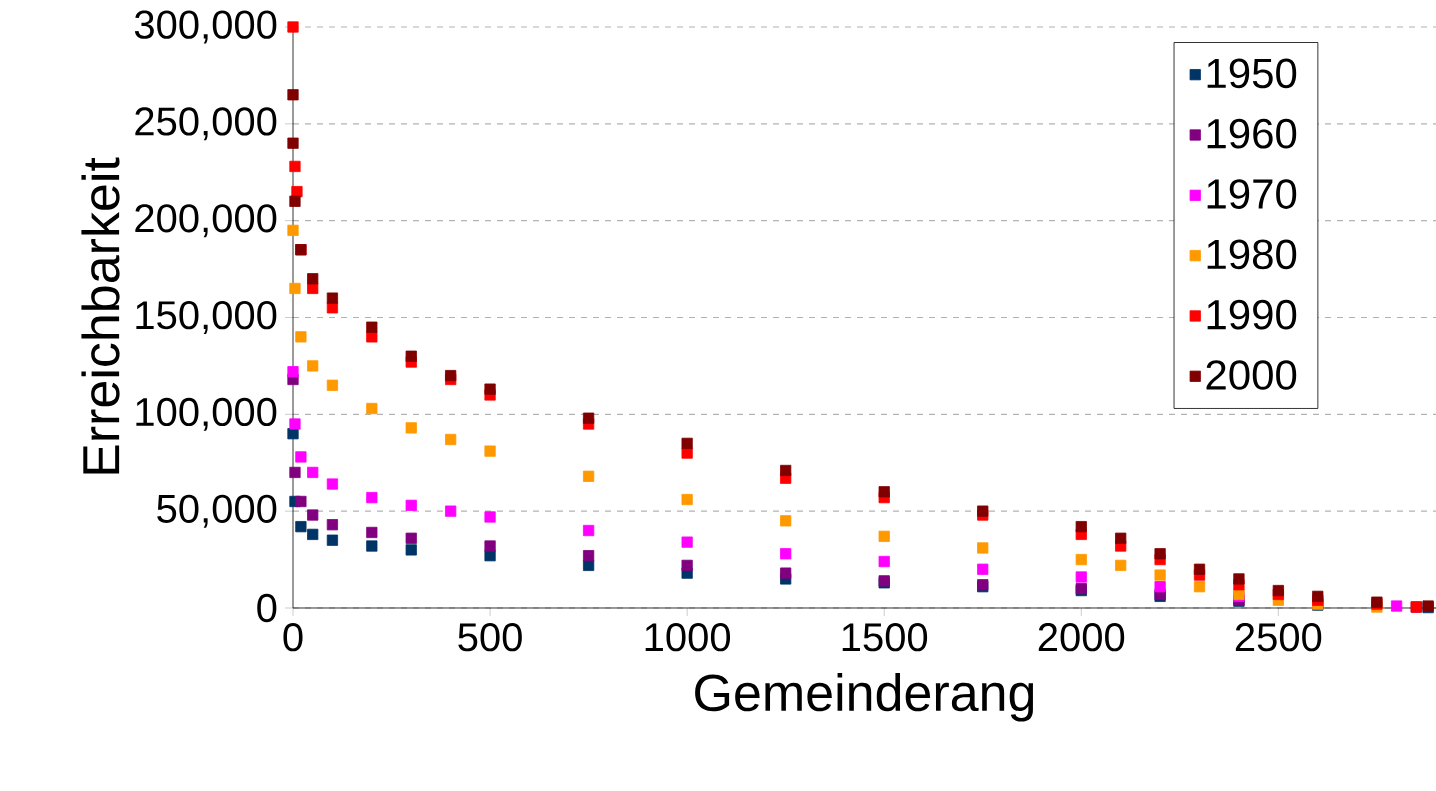 The image size is (1436, 791). Describe the element at coordinates (100, 315) in the screenshot. I see `y-axis-title: Erreichbarkeit` at that location.